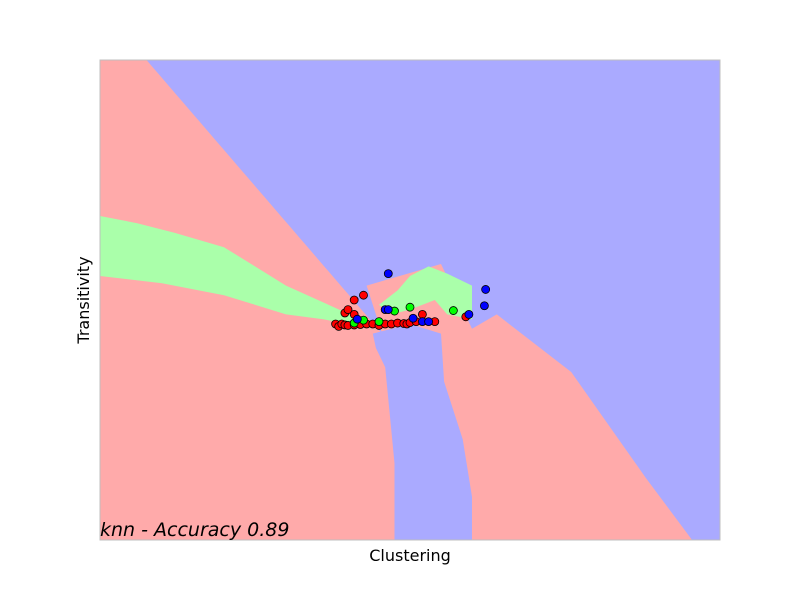 This screenshot has width=800, height=600. What do you see at coordinates (425, 293) in the screenshot?
I see `region-green-right` at bounding box center [425, 293].